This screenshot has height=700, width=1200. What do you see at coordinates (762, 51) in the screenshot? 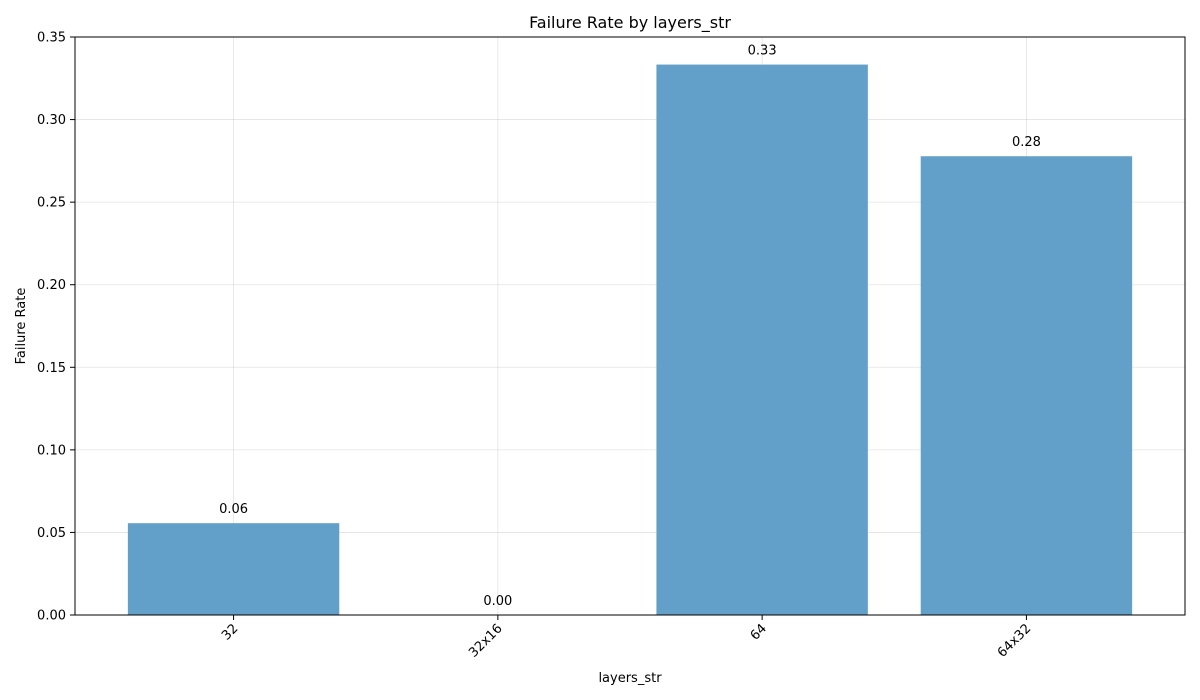
I see `bar-value-label: 0.33` at bounding box center [762, 51].